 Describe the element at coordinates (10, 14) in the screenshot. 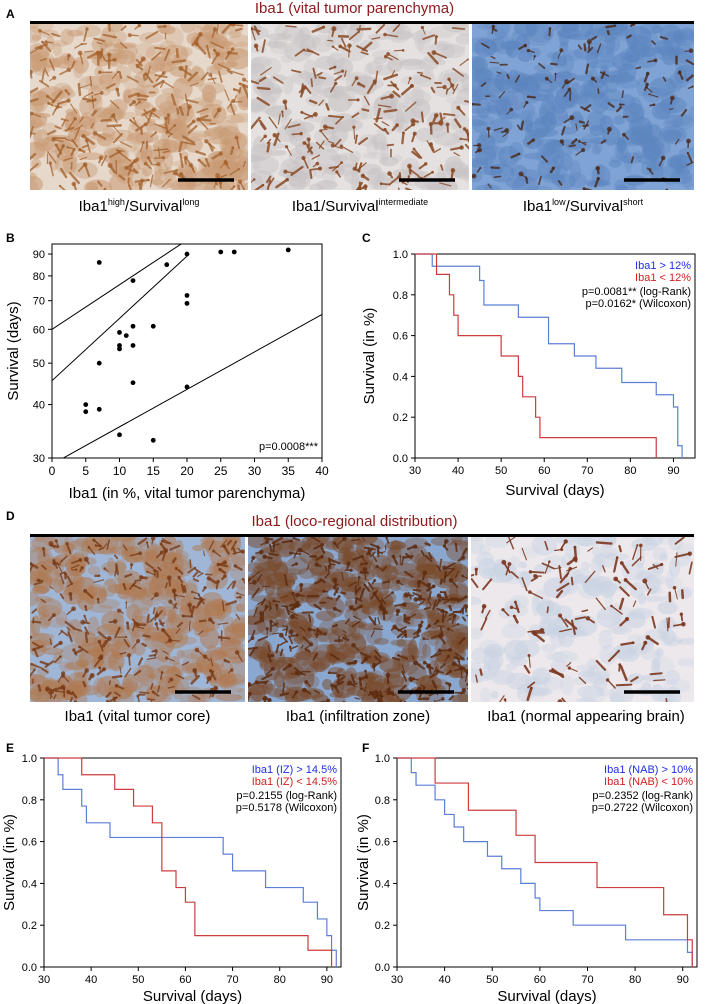

I see `panel-a-letter: A` at that location.